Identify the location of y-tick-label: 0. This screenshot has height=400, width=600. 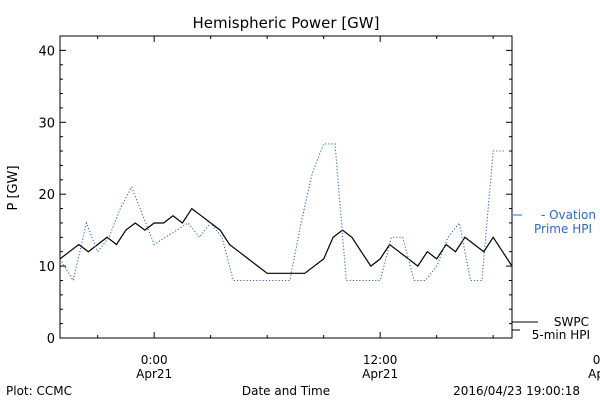
(51, 339).